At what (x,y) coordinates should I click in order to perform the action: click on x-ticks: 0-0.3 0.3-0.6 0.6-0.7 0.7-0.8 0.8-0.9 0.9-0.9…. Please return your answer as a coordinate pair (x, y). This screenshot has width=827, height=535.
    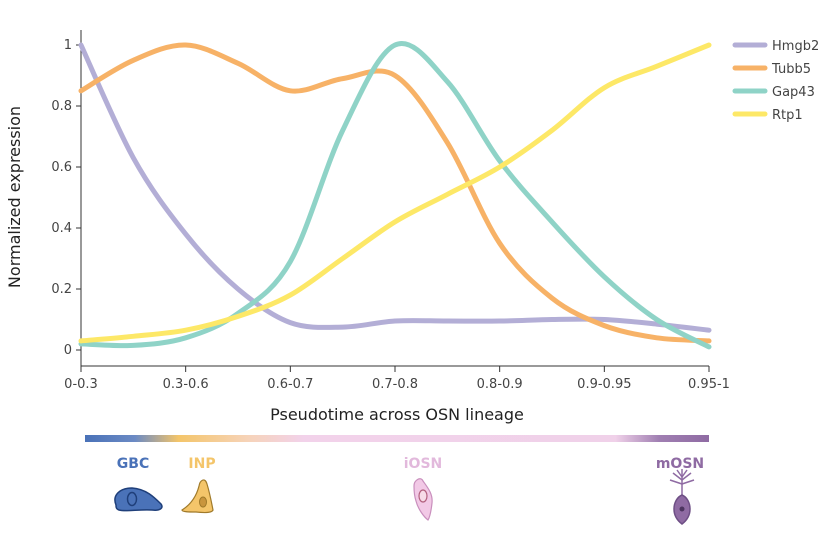
    Looking at the image, I should click on (397, 379).